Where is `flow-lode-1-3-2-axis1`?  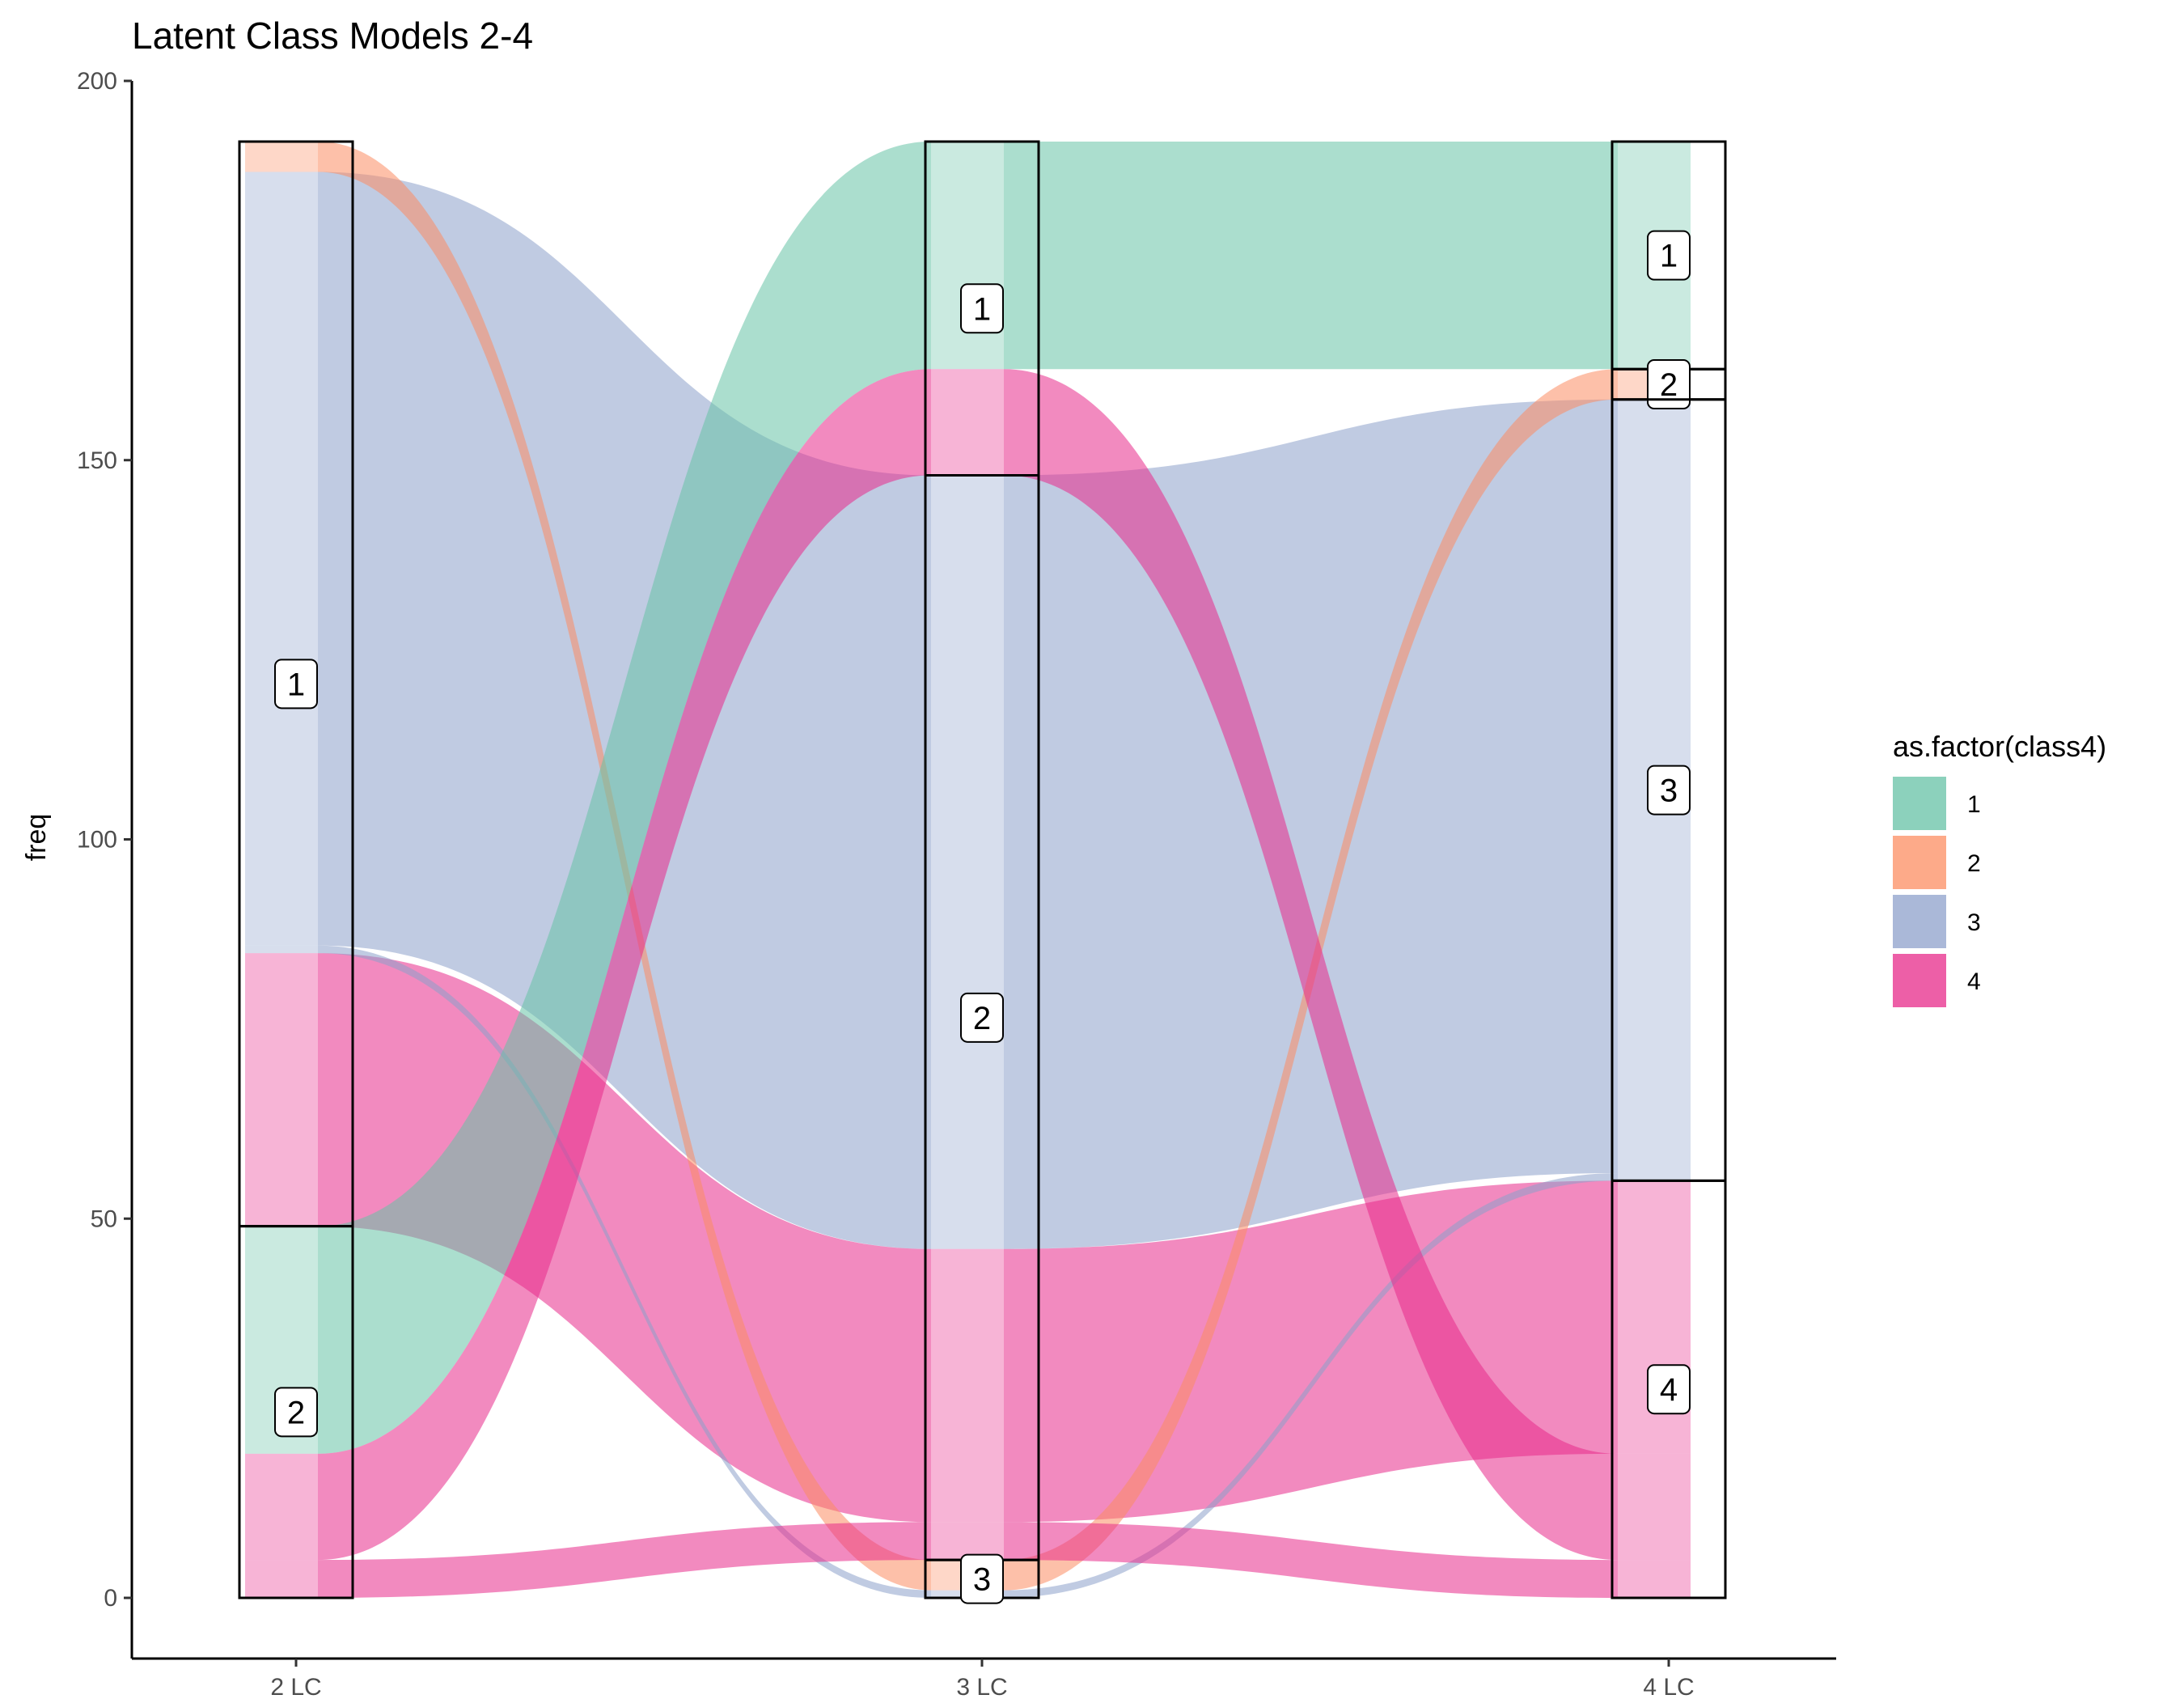 flow-lode-1-3-2-axis1 is located at coordinates (281, 157).